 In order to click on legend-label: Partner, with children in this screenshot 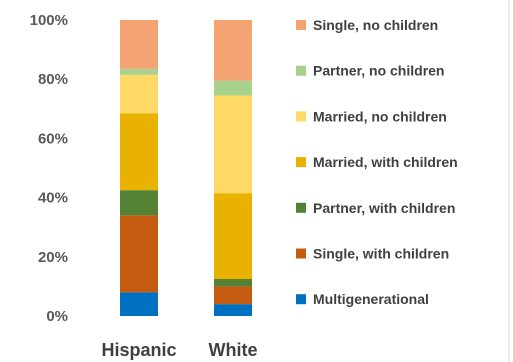, I will do `click(384, 208)`.